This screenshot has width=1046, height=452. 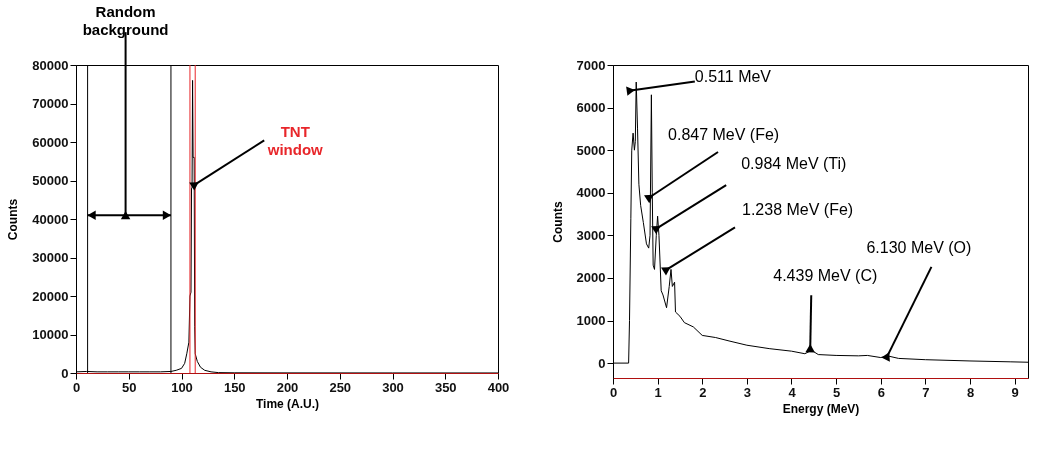 What do you see at coordinates (287, 387) in the screenshot?
I see `x-tick-label: 200` at bounding box center [287, 387].